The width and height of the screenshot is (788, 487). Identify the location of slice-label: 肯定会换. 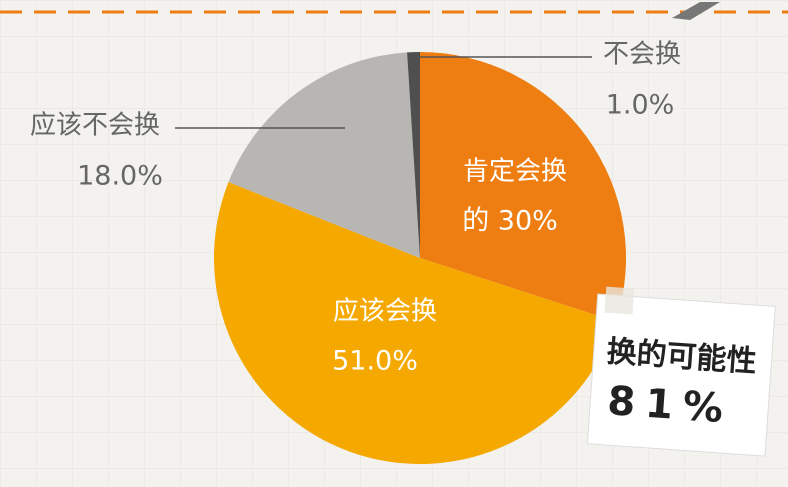
(515, 172).